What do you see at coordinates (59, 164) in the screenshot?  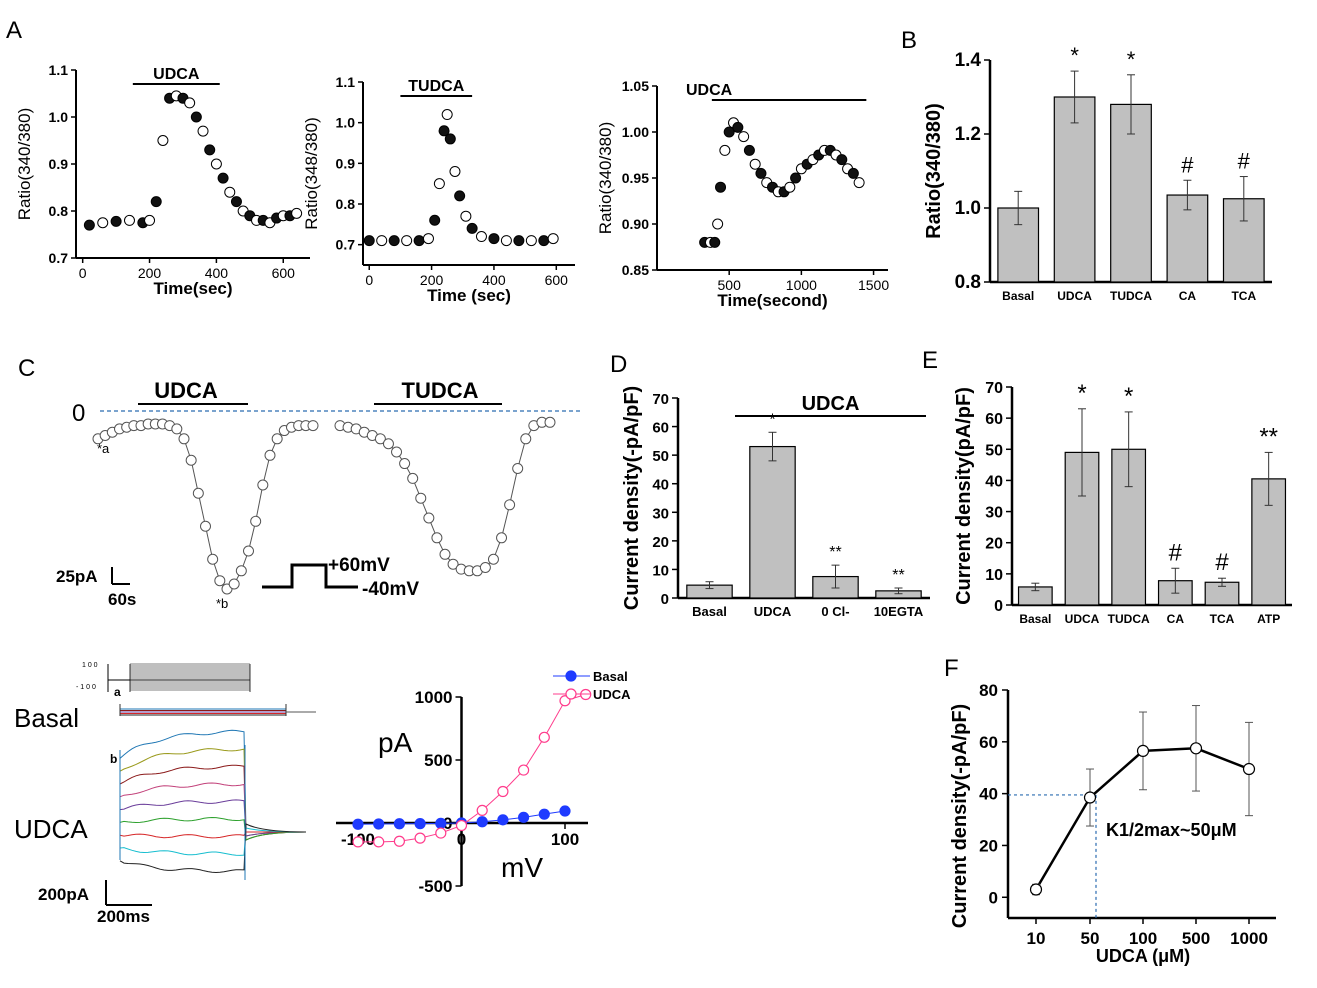 I see `y-tick-label: 0.9` at bounding box center [59, 164].